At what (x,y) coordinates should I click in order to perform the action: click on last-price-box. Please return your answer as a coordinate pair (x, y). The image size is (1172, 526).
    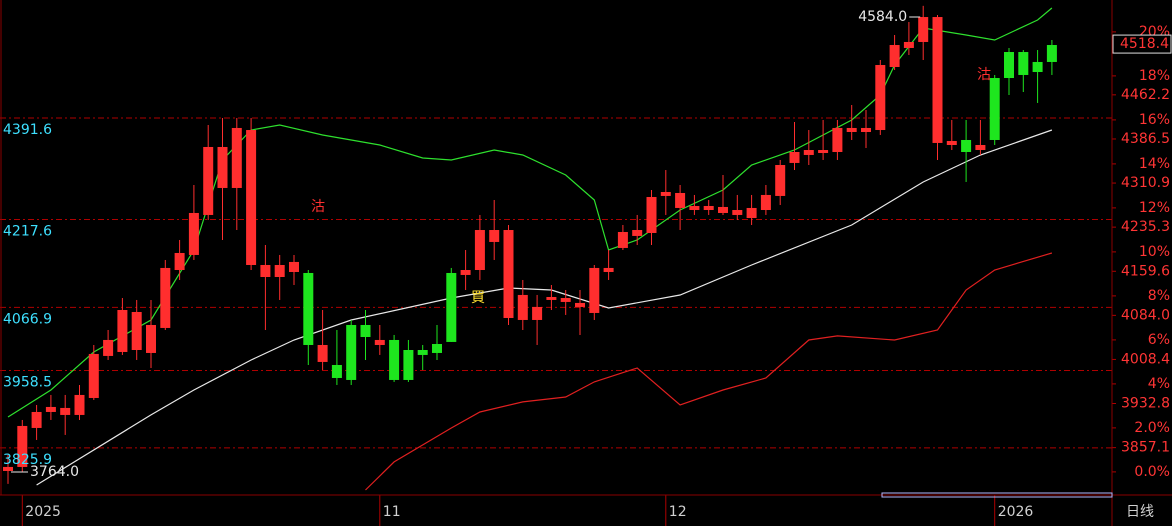
    Looking at the image, I should click on (1142, 44).